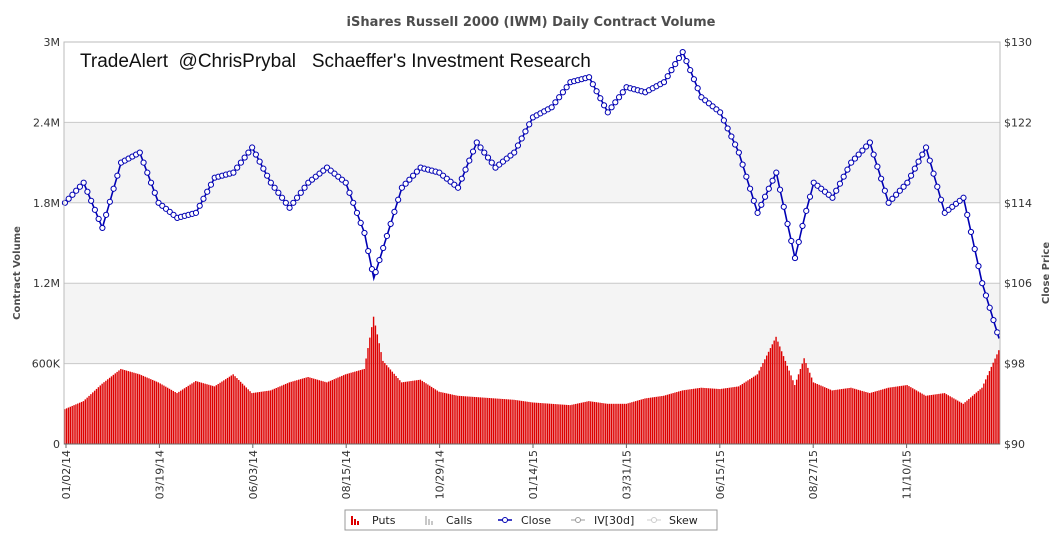 The width and height of the screenshot is (1062, 540). I want to click on legend-item-skew: Skew, so click(672, 520).